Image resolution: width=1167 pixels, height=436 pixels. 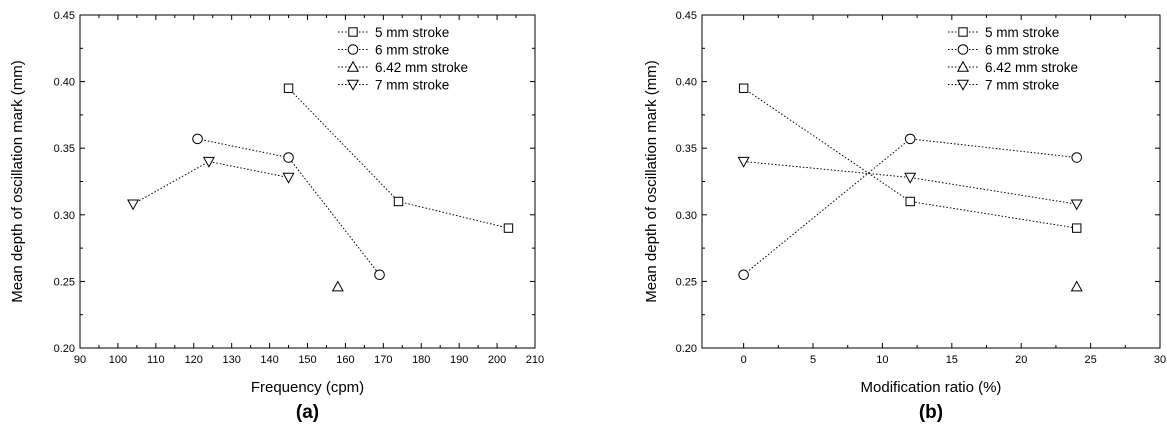 I want to click on x-axis-label: Frequency (cpm), so click(x=307, y=387).